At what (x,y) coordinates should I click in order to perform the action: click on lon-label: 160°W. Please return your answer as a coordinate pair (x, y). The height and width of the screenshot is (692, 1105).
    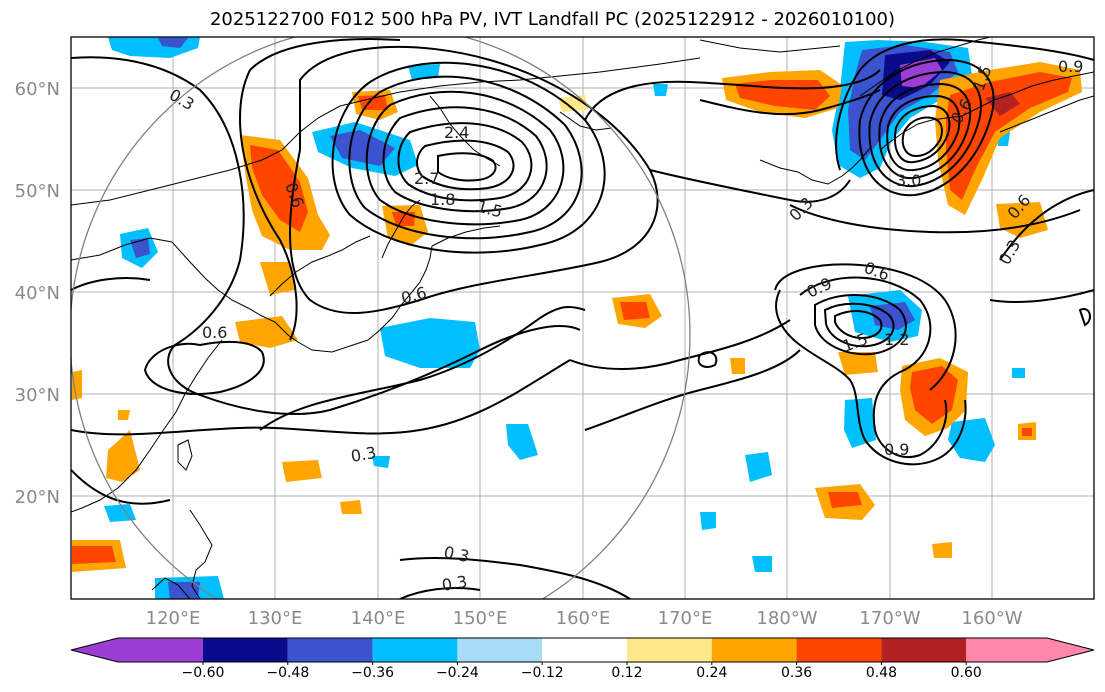
    Looking at the image, I should click on (991, 618).